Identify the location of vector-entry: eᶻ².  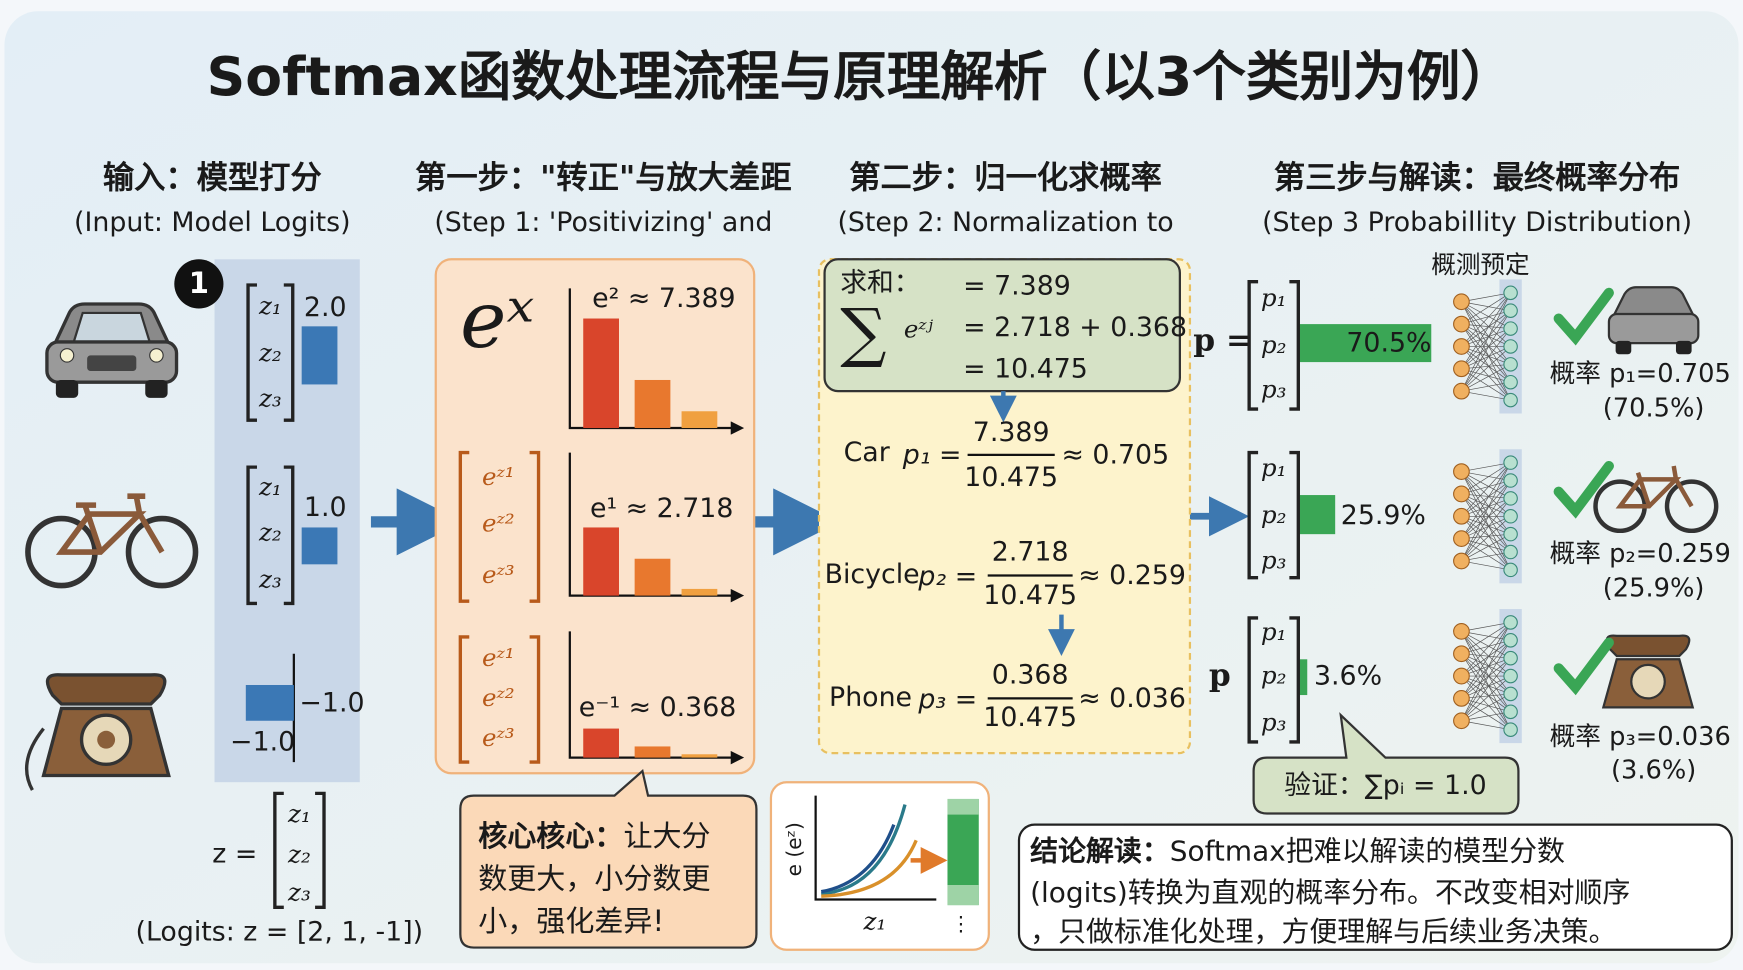
(498, 523).